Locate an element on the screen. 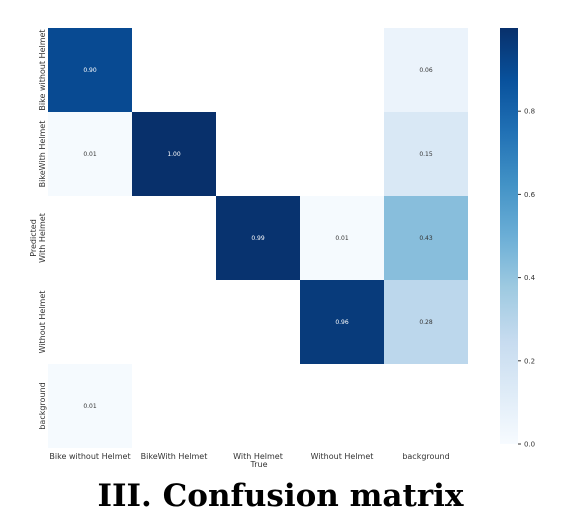  figure-caption: III. Confusion matrix is located at coordinates (280, 496).